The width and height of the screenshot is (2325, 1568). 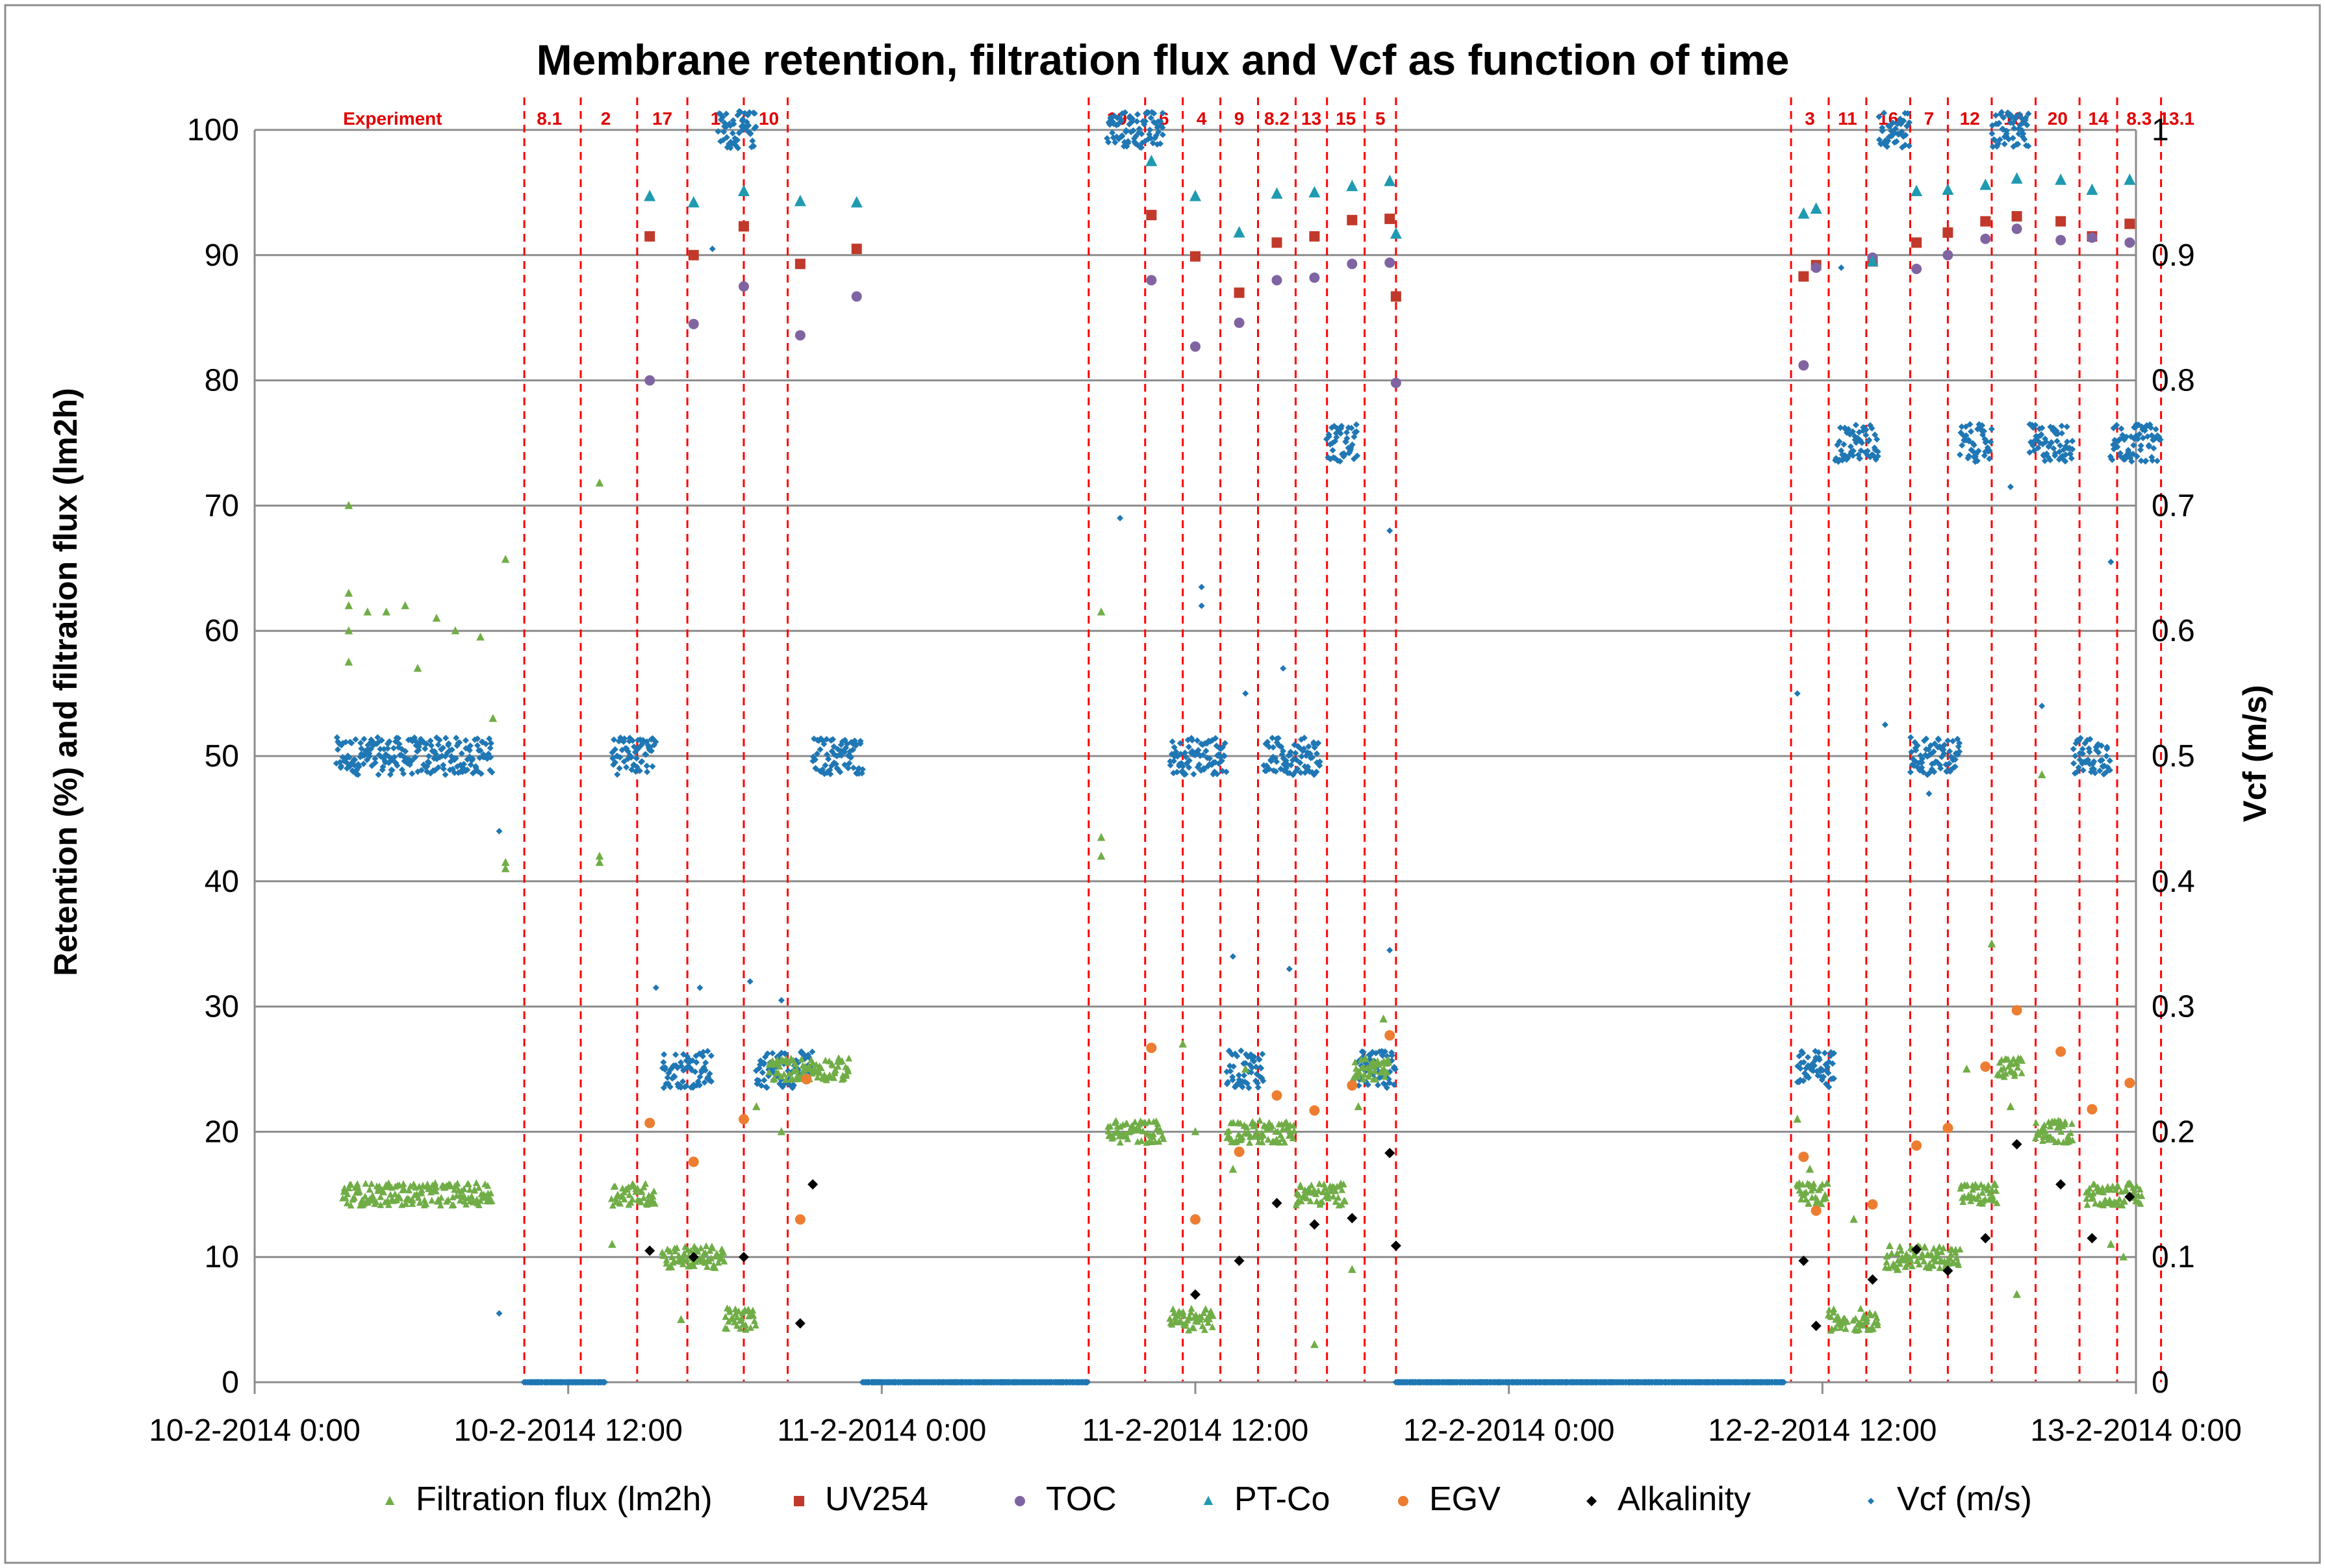 What do you see at coordinates (1277, 118) in the screenshot?
I see `experiment-label: 8.2` at bounding box center [1277, 118].